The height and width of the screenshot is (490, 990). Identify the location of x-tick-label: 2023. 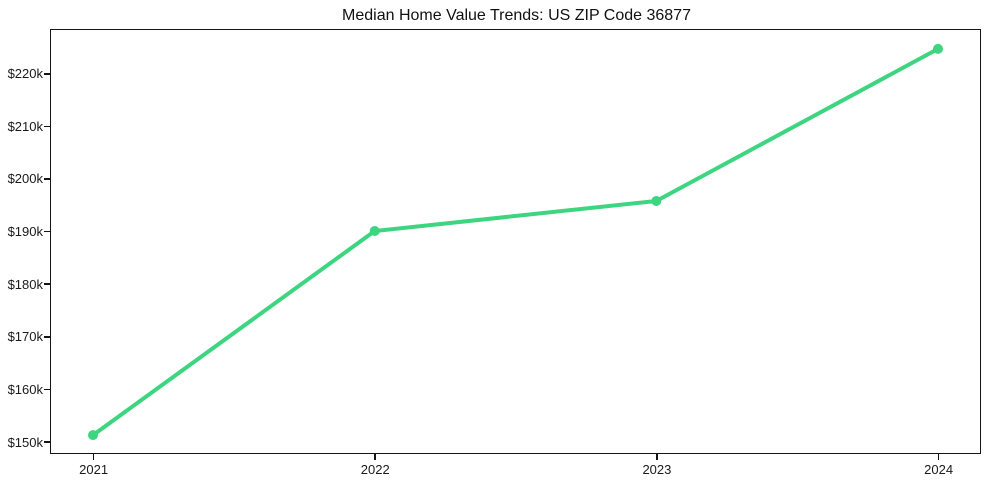
(657, 469).